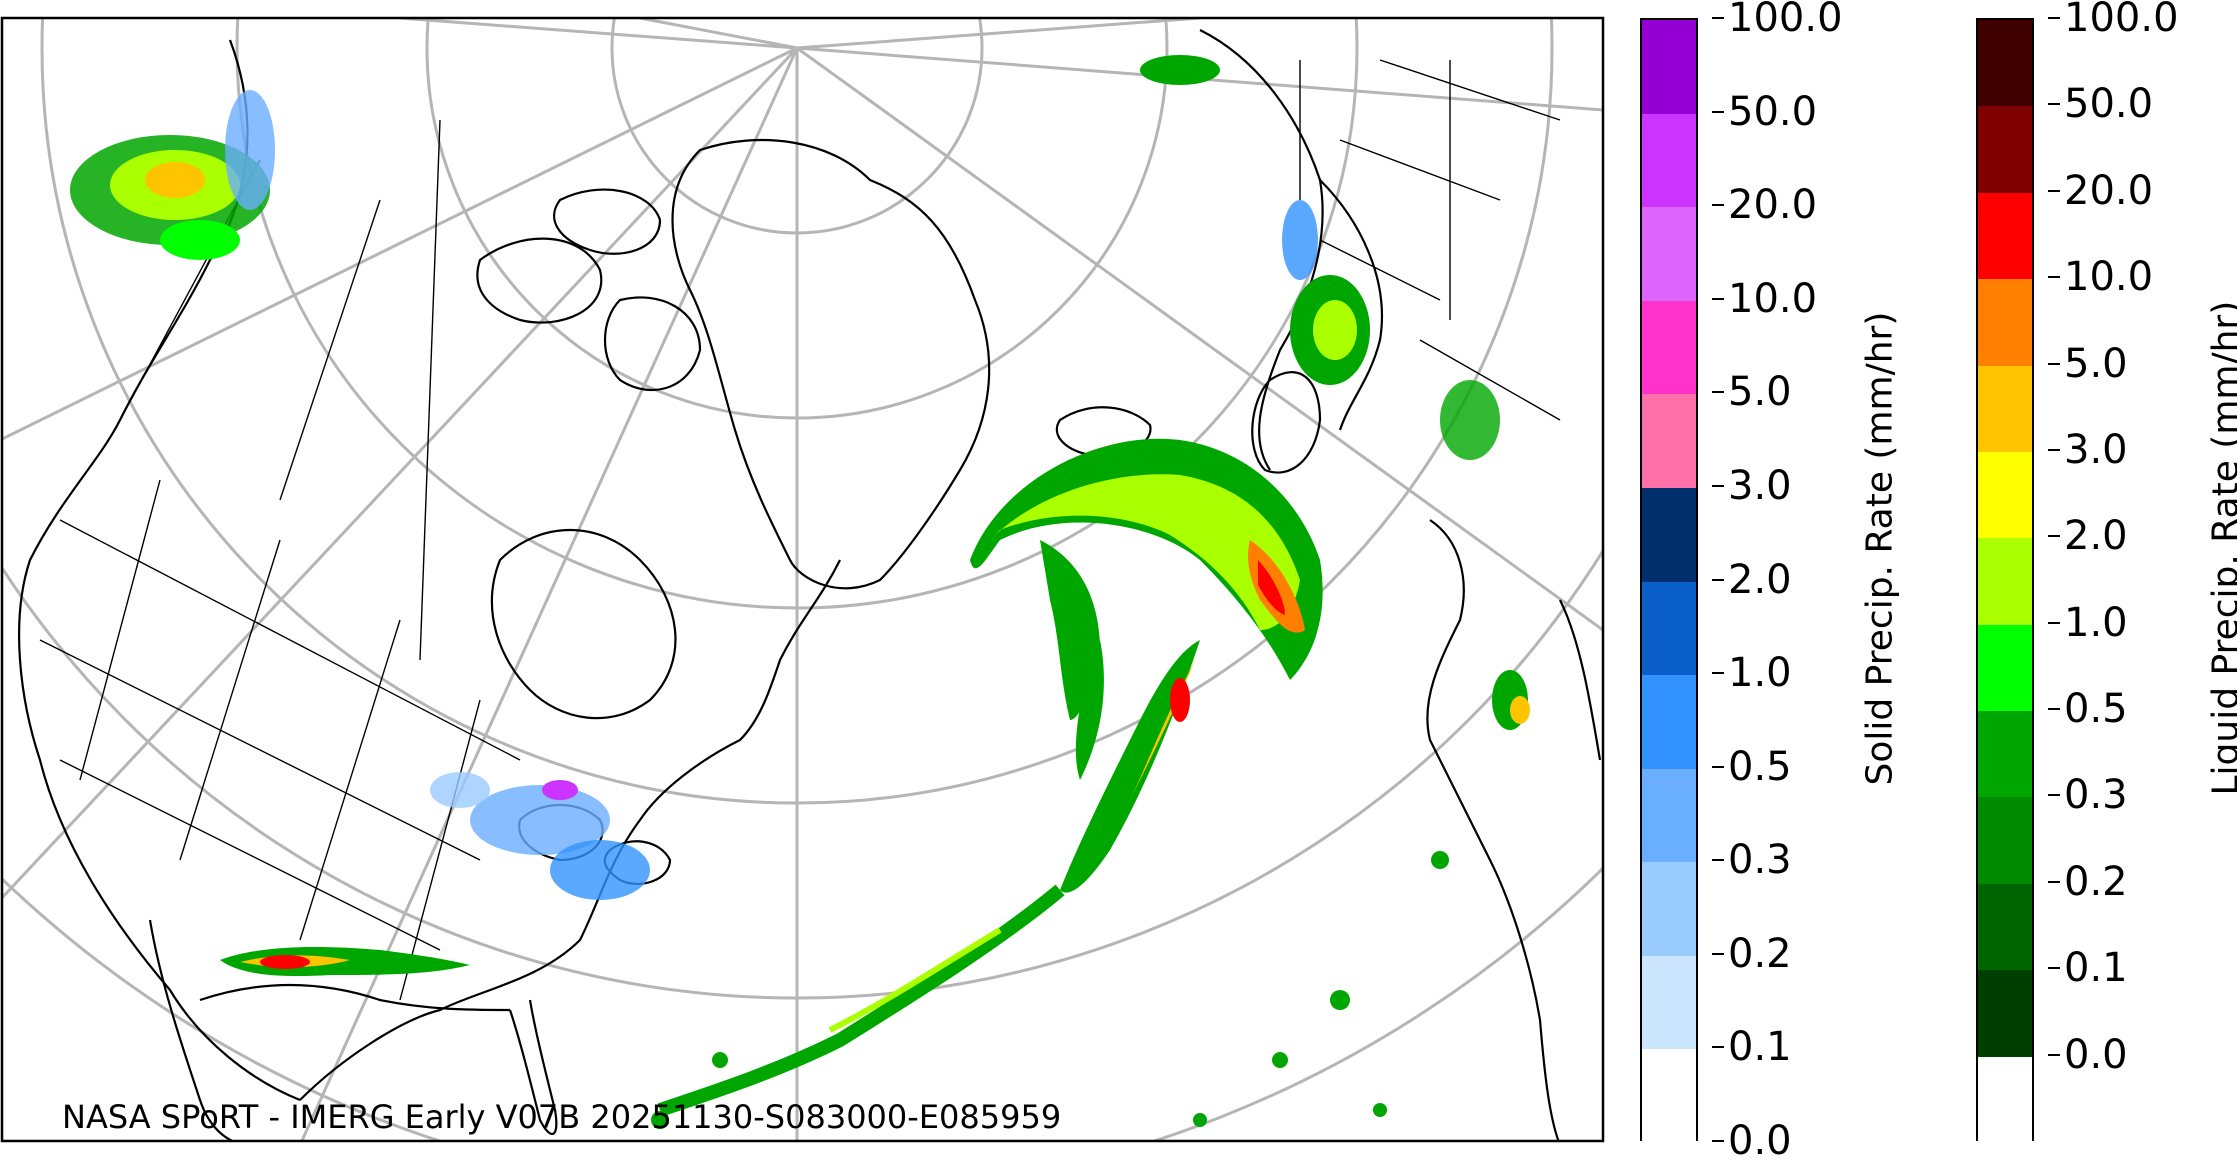  What do you see at coordinates (540, 836) in the screenshot?
I see `precip-great-lakes-snow` at bounding box center [540, 836].